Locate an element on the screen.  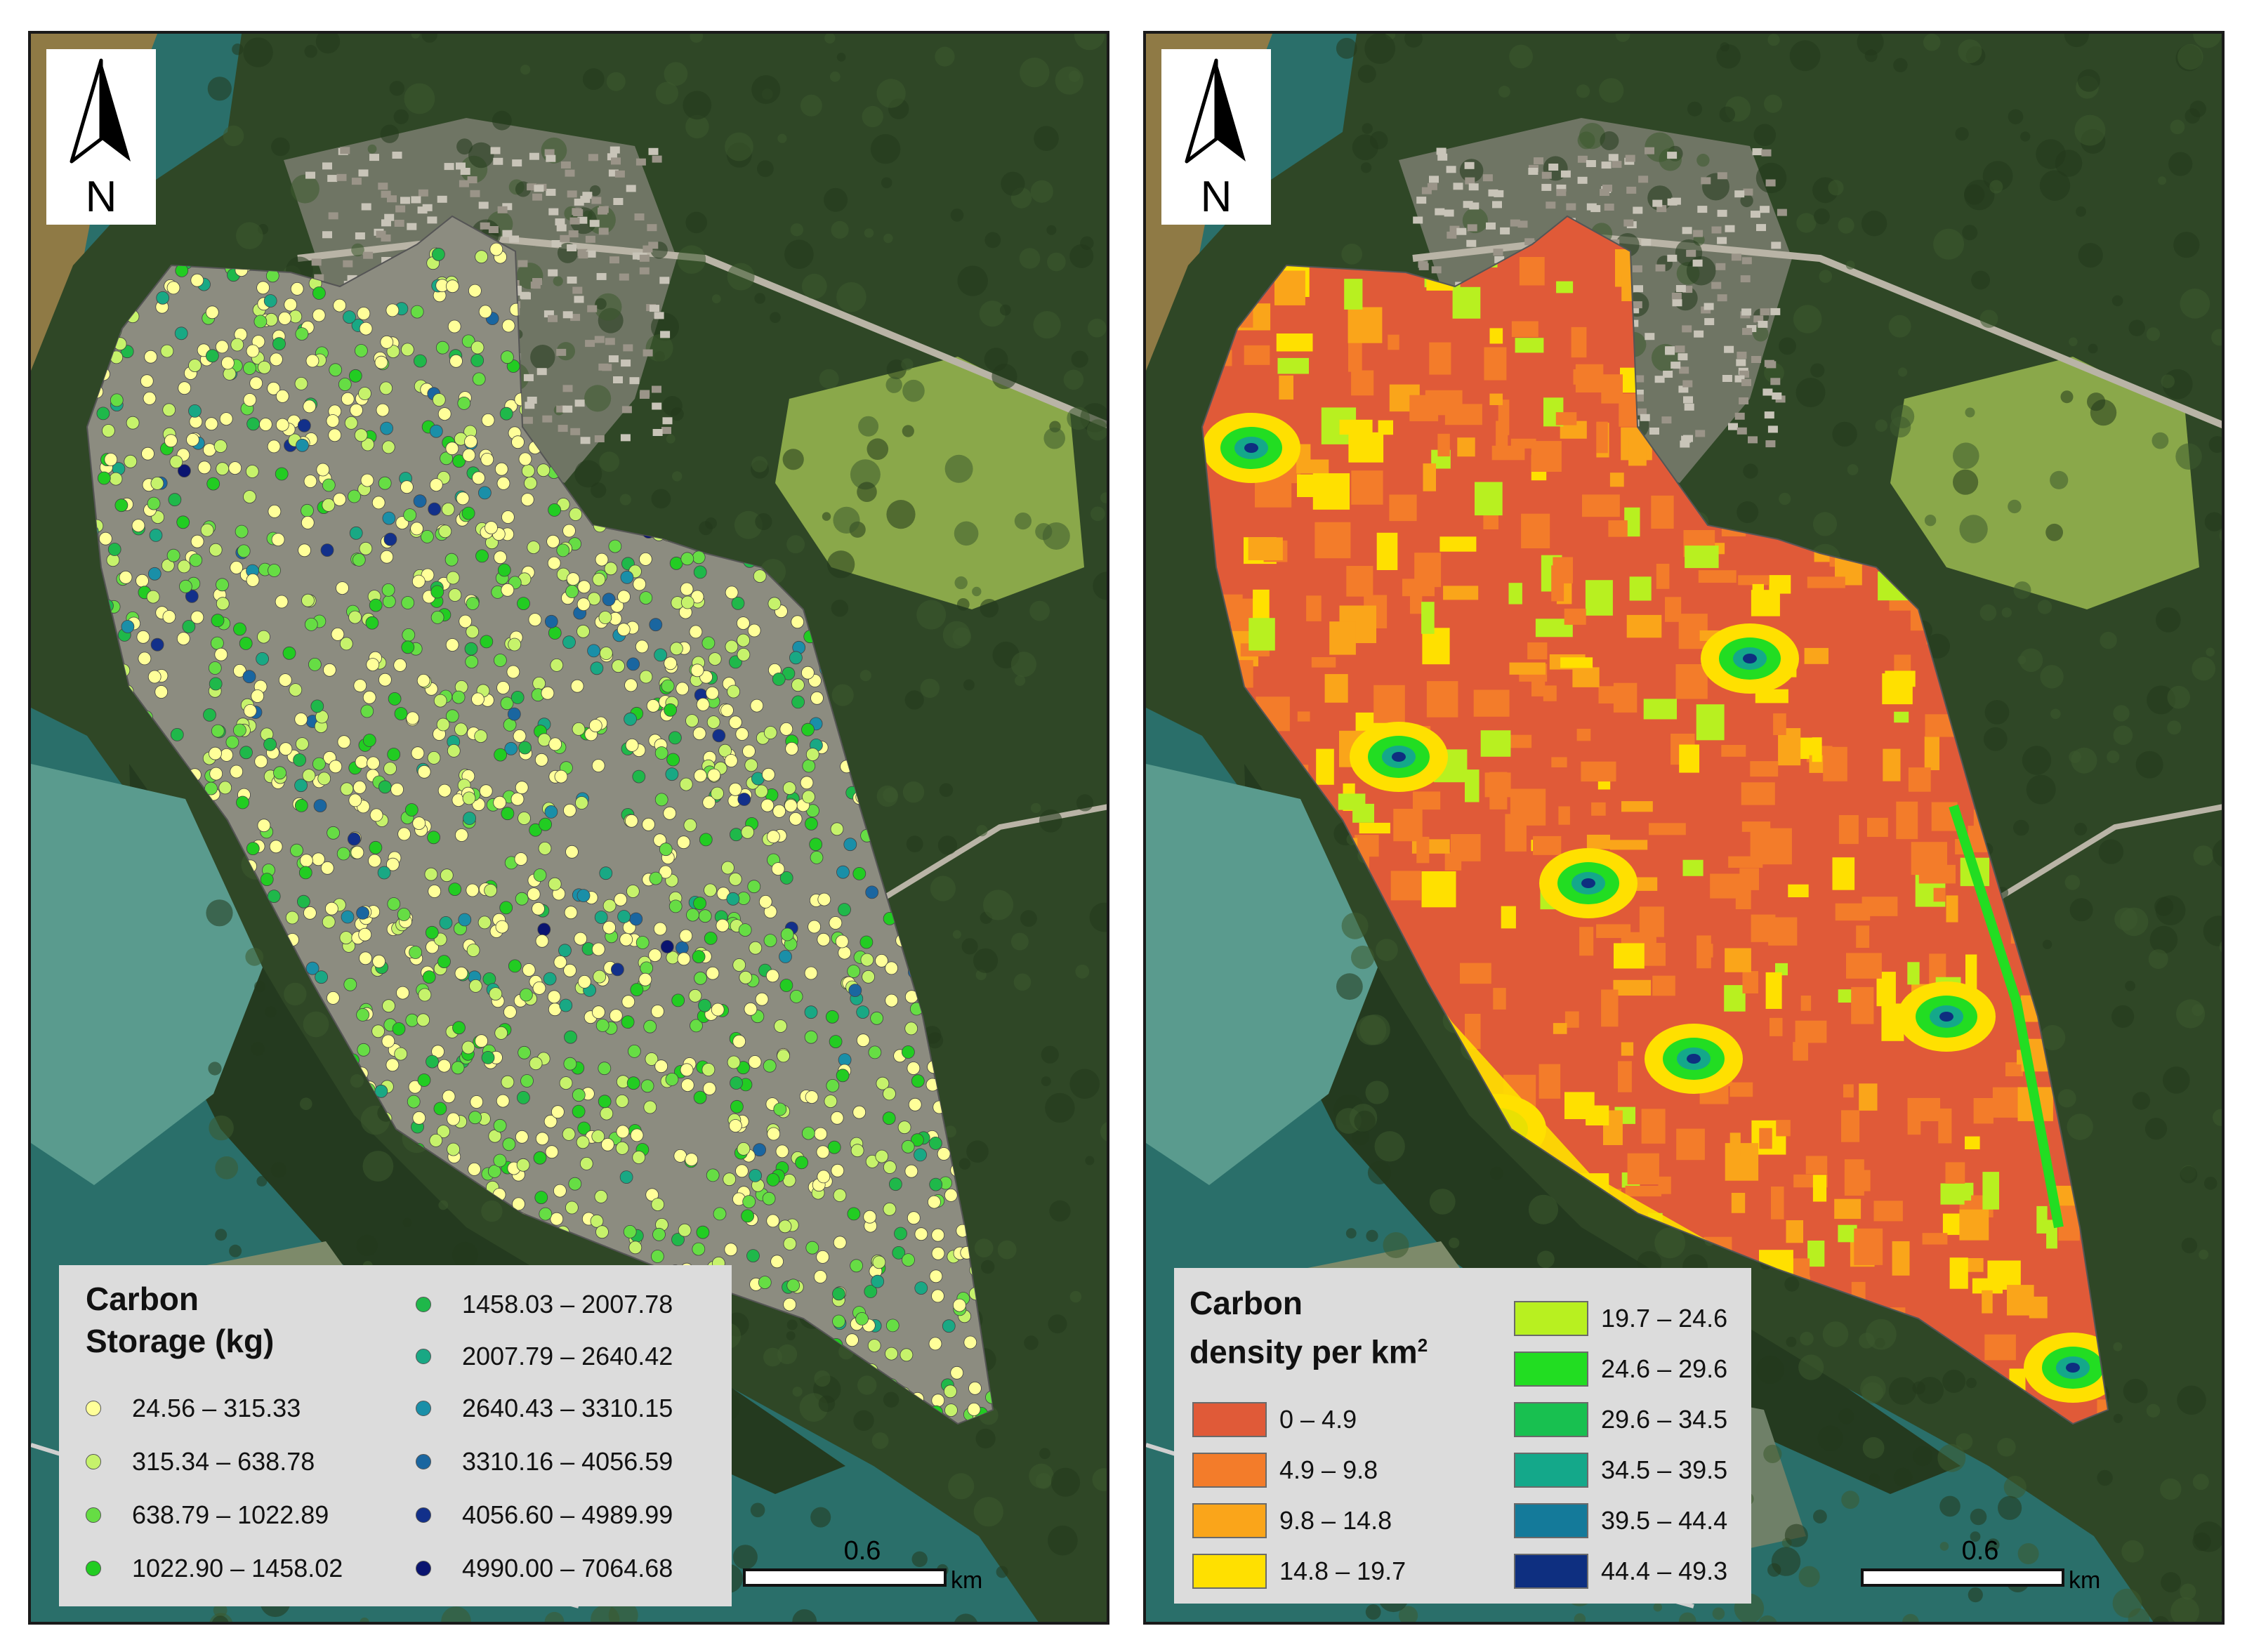
legend-class-3: 9.8 – 14.8 is located at coordinates (1292, 1521).